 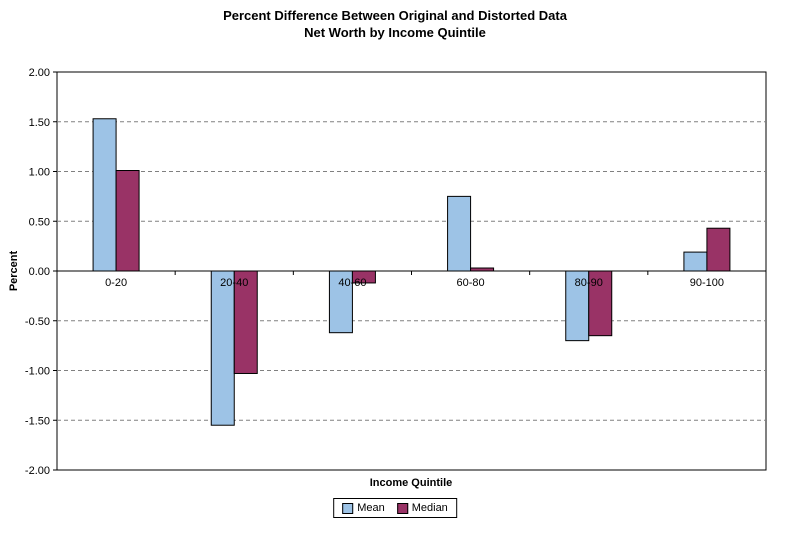 What do you see at coordinates (37, 322) in the screenshot?
I see `y-tick-label: -0.50` at bounding box center [37, 322].